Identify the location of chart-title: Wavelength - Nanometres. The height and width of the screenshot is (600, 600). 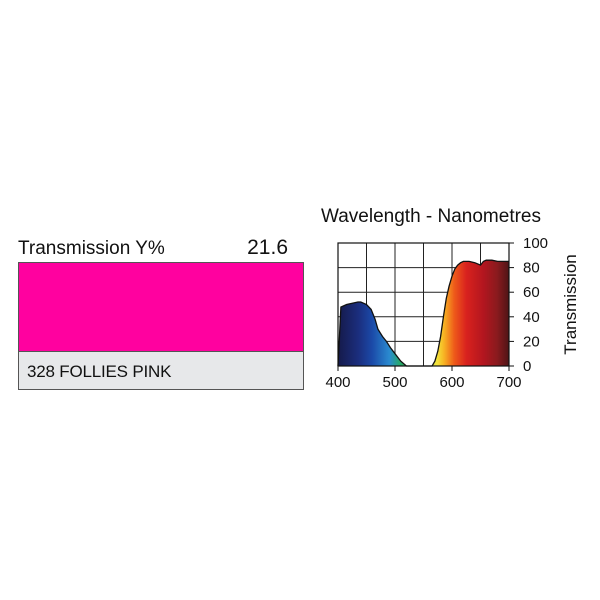
(431, 216).